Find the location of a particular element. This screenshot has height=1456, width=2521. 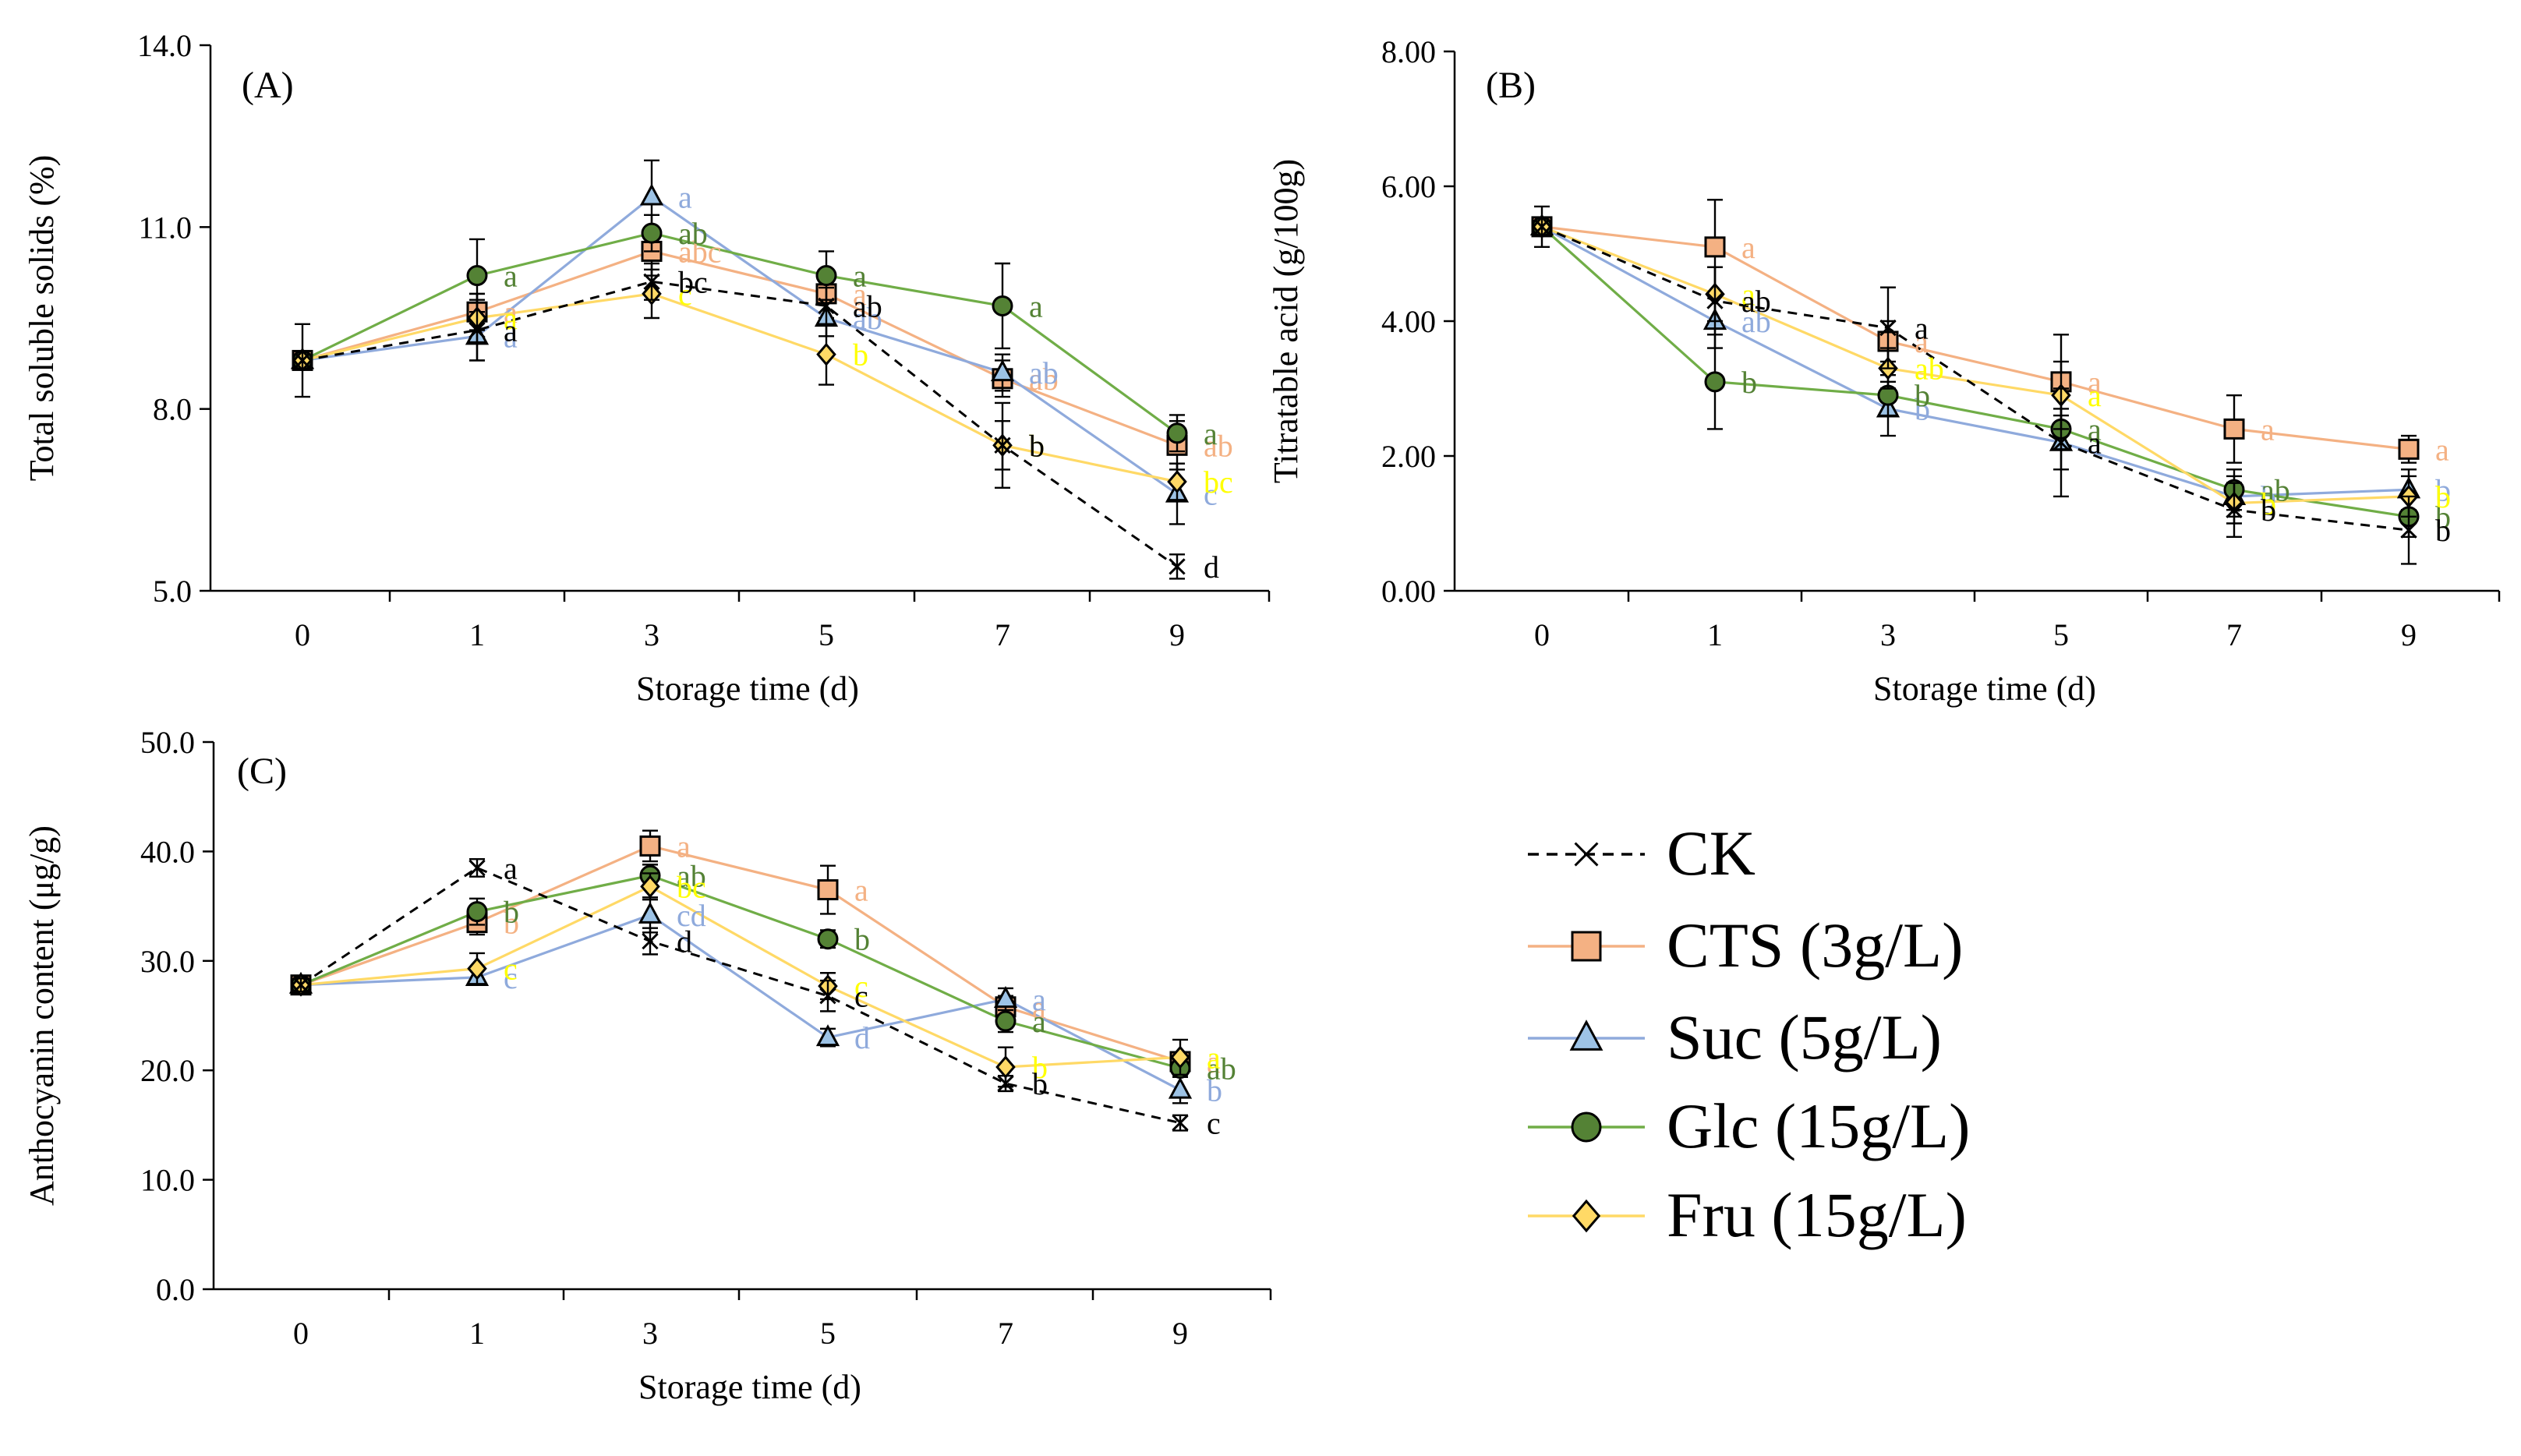

sig-letter-b-fru-1: a is located at coordinates (1748, 294).